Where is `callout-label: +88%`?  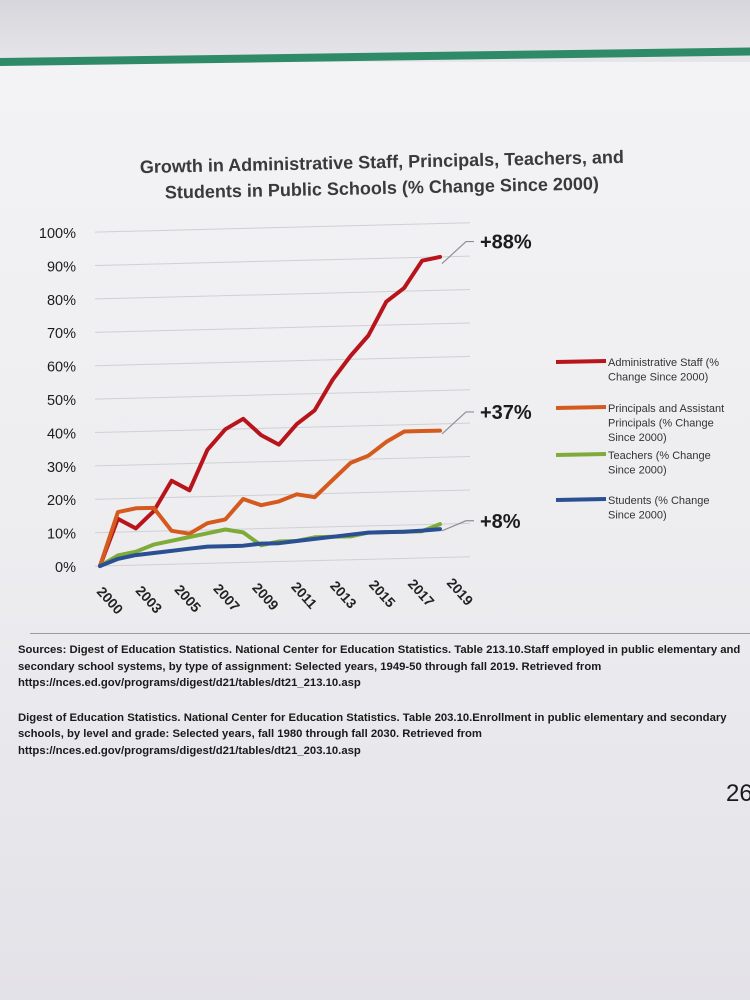 callout-label: +88% is located at coordinates (506, 243).